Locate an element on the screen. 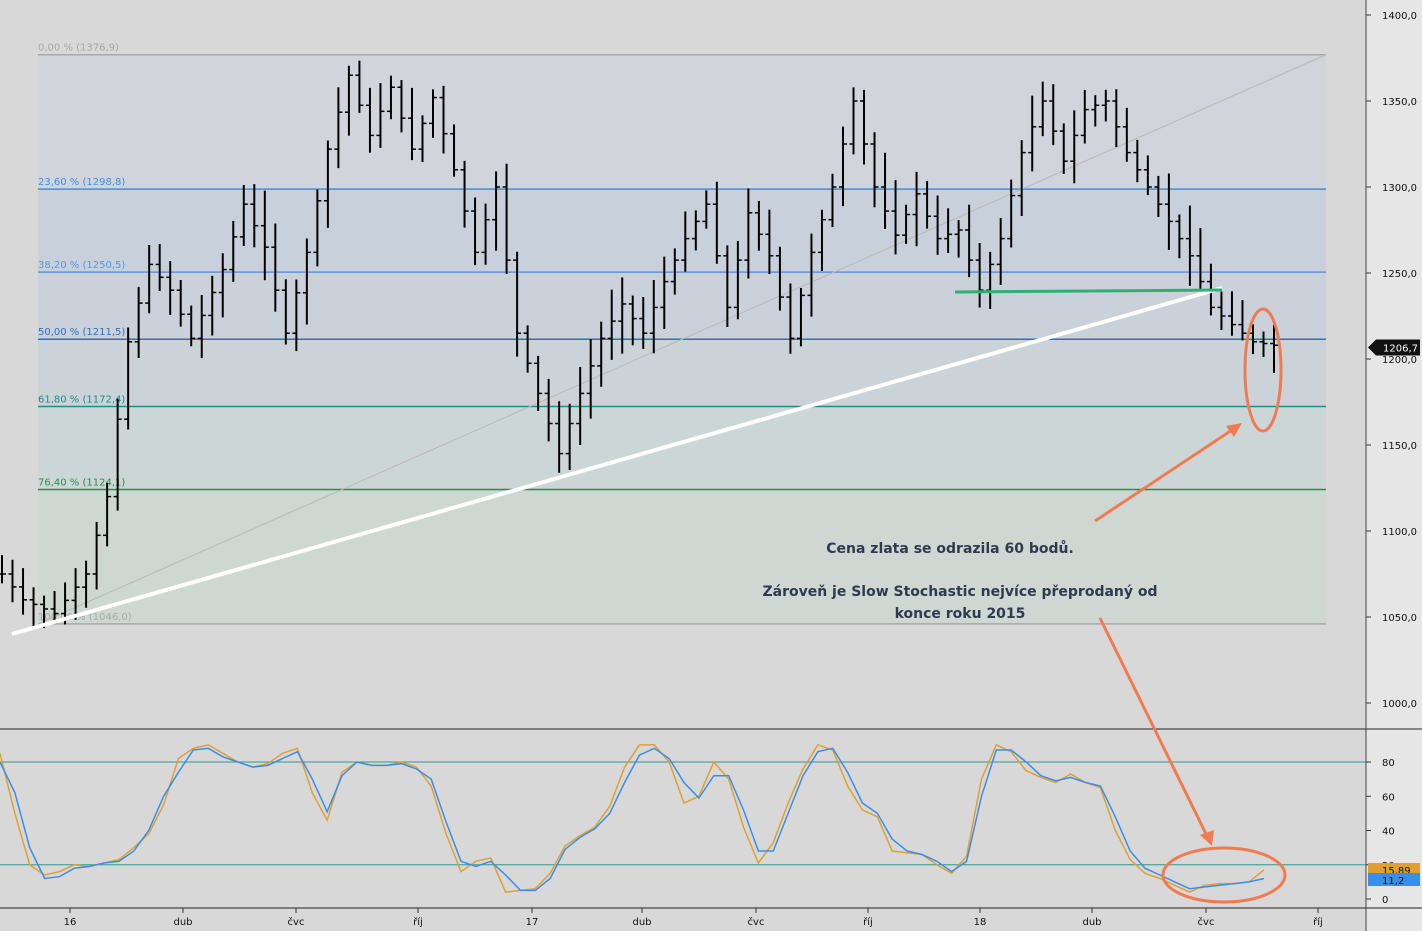 The width and height of the screenshot is (1422, 931). arrow-price is located at coordinates (1165, 474).